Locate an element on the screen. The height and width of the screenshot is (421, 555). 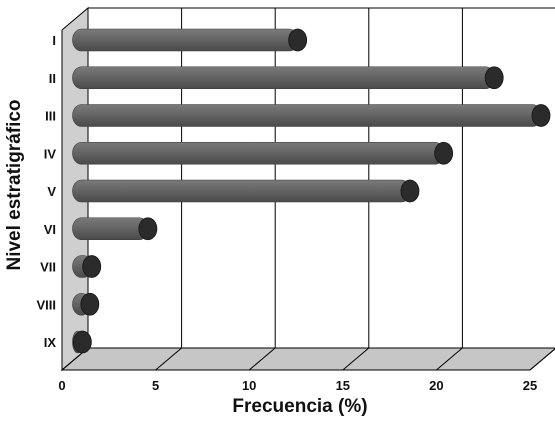
y-tick-label: I is located at coordinates (54, 40).